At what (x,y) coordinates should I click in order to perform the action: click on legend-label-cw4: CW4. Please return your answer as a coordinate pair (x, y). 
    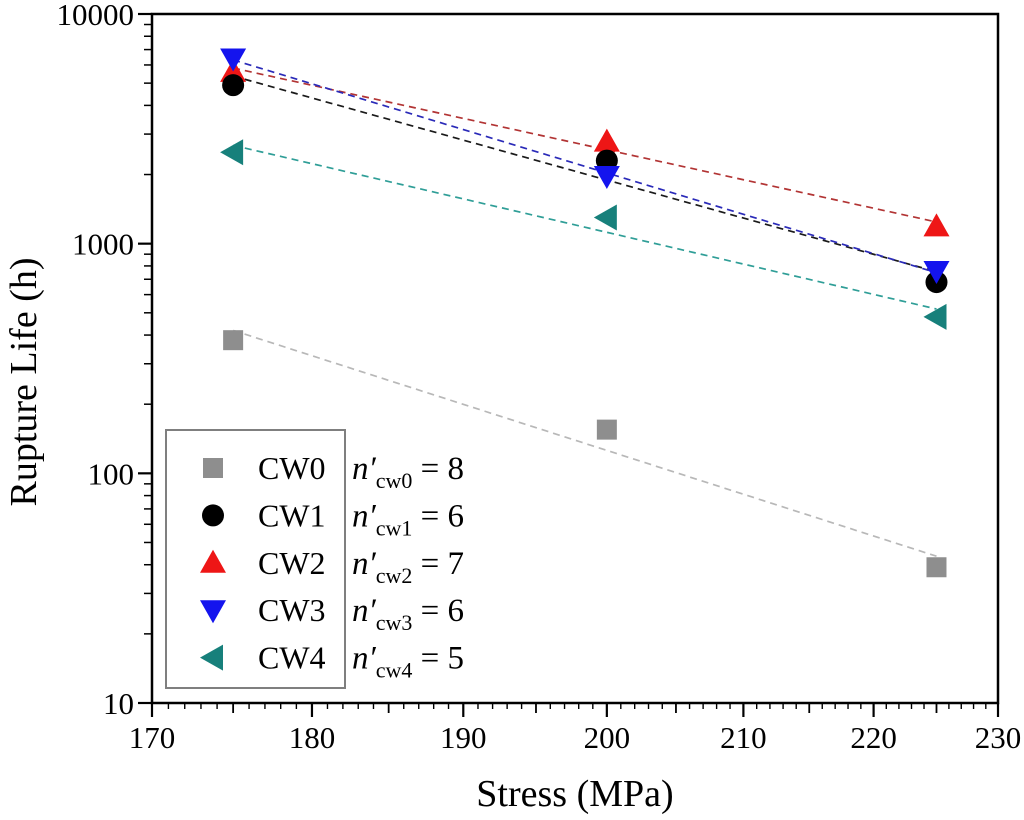
    Looking at the image, I should click on (292, 658).